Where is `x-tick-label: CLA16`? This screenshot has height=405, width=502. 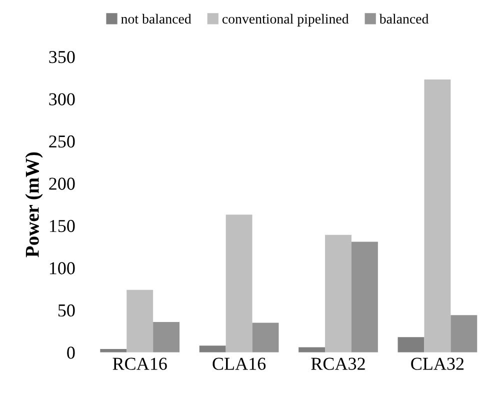
x-tick-label: CLA16 is located at coordinates (239, 364).